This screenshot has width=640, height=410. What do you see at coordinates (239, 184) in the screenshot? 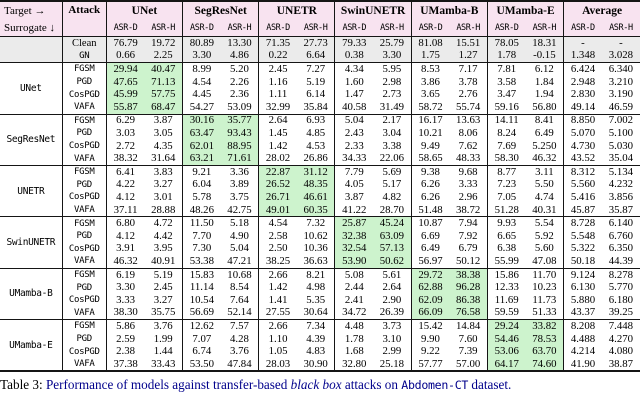
I see `value-cell: 3.89` at bounding box center [239, 184].